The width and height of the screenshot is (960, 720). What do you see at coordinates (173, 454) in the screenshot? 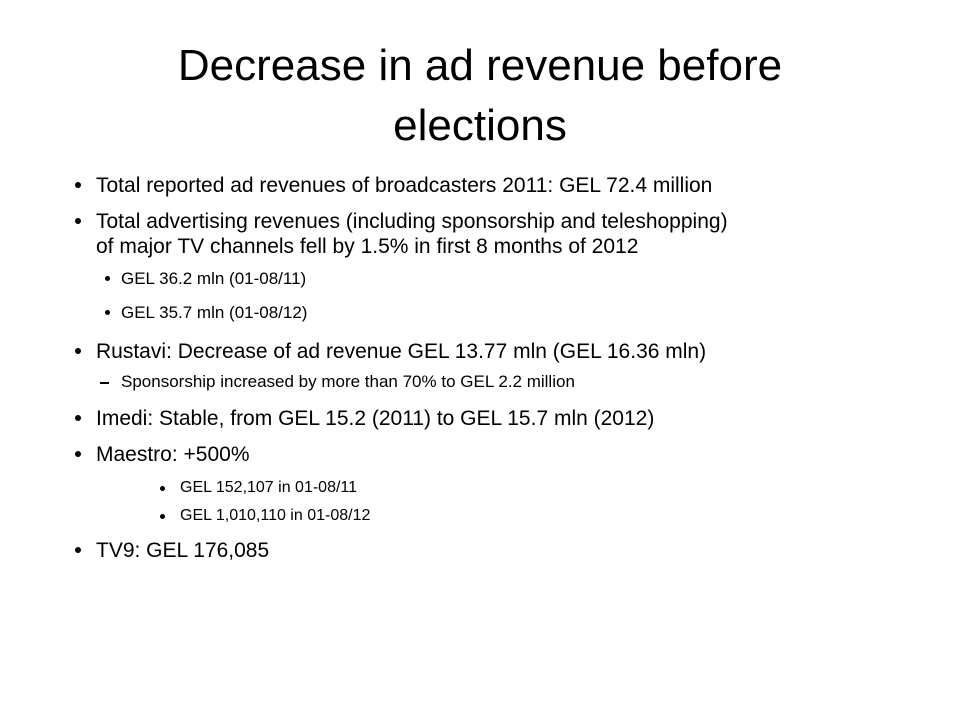
I see `bullet-maestro: Maestro: +500%` at bounding box center [173, 454].